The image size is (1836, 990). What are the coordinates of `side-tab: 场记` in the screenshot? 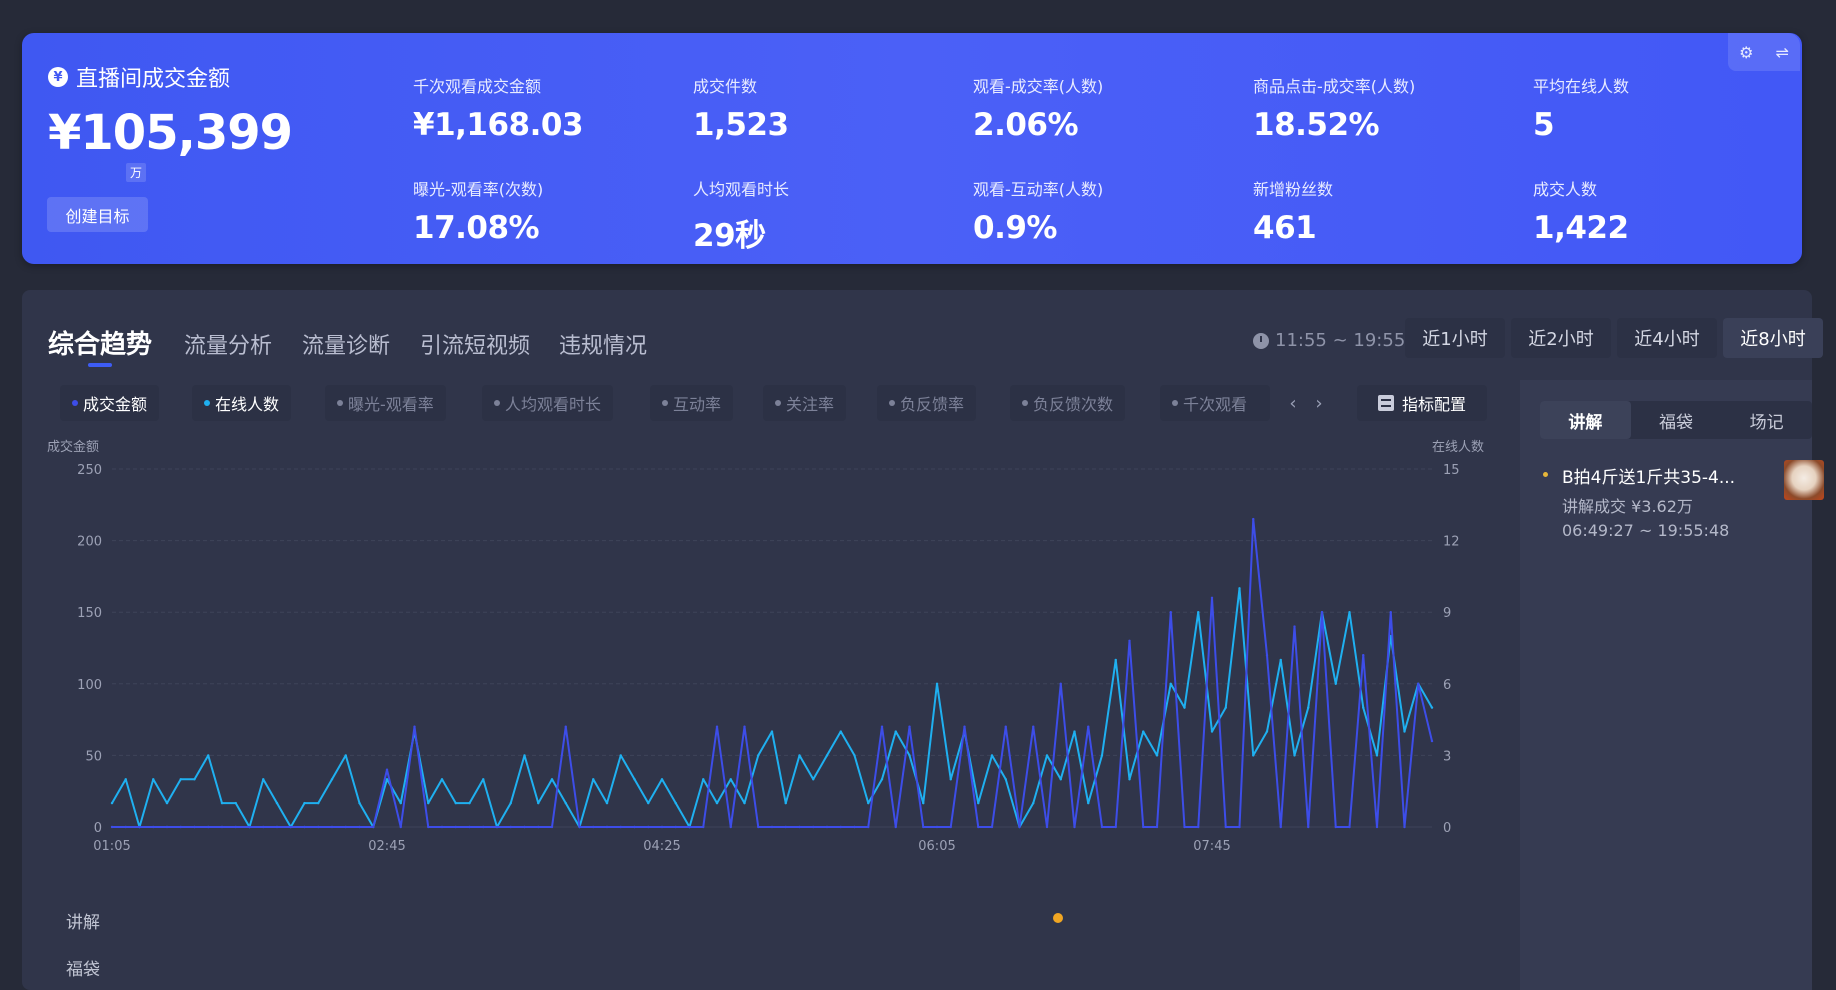 It's located at (1766, 422).